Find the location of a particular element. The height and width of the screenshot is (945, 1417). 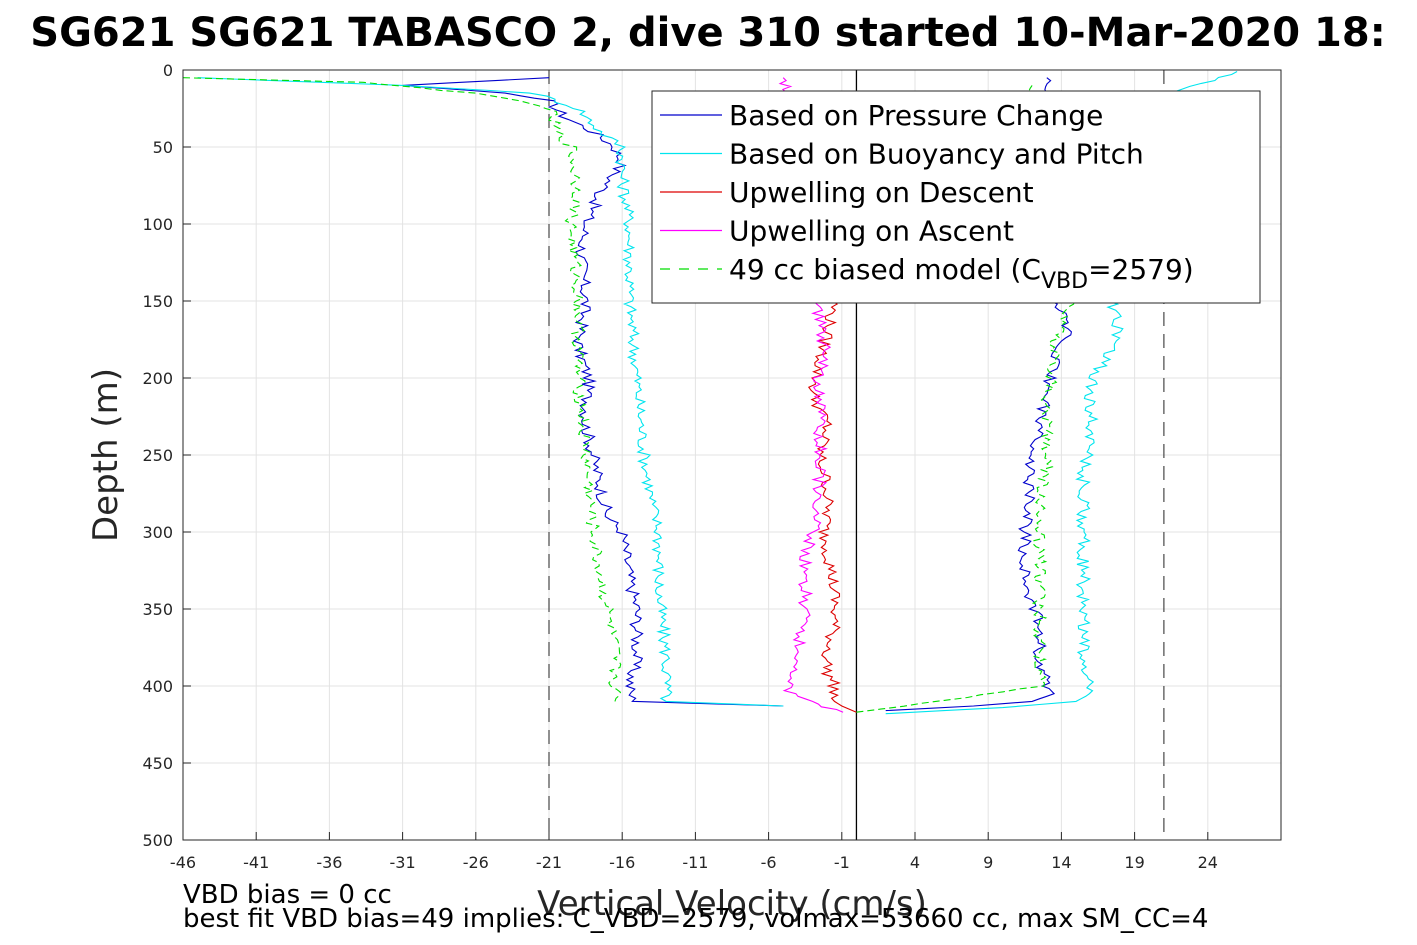

x-tick-label: -46 is located at coordinates (183, 862).